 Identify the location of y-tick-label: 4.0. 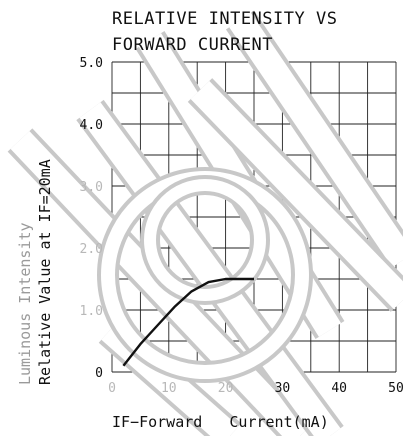
(91, 125).